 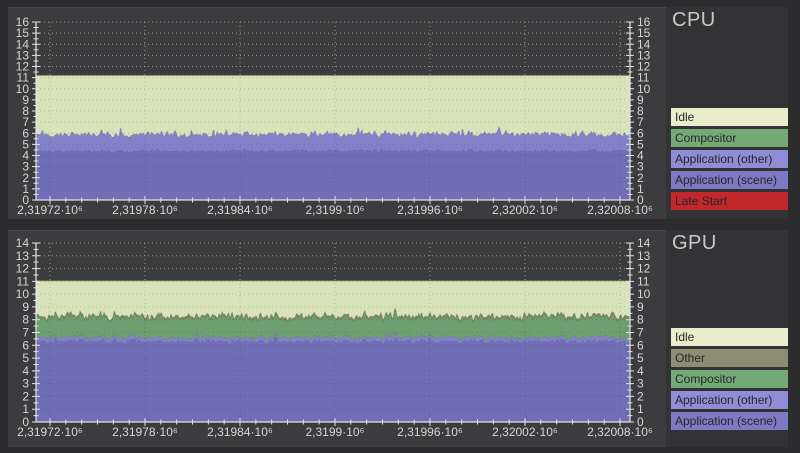 What do you see at coordinates (23, 33) in the screenshot?
I see `y-tick-label-left: 15` at bounding box center [23, 33].